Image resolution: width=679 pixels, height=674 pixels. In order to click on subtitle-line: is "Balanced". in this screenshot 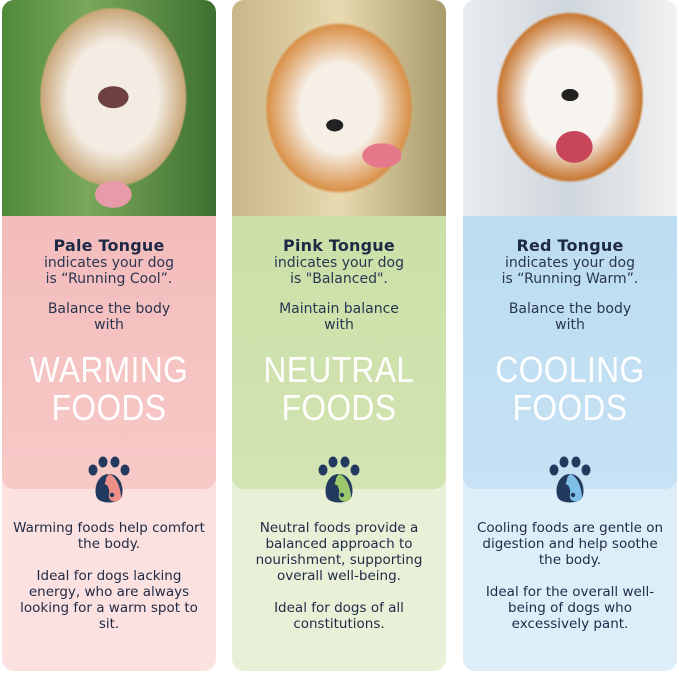, I will do `click(339, 279)`.